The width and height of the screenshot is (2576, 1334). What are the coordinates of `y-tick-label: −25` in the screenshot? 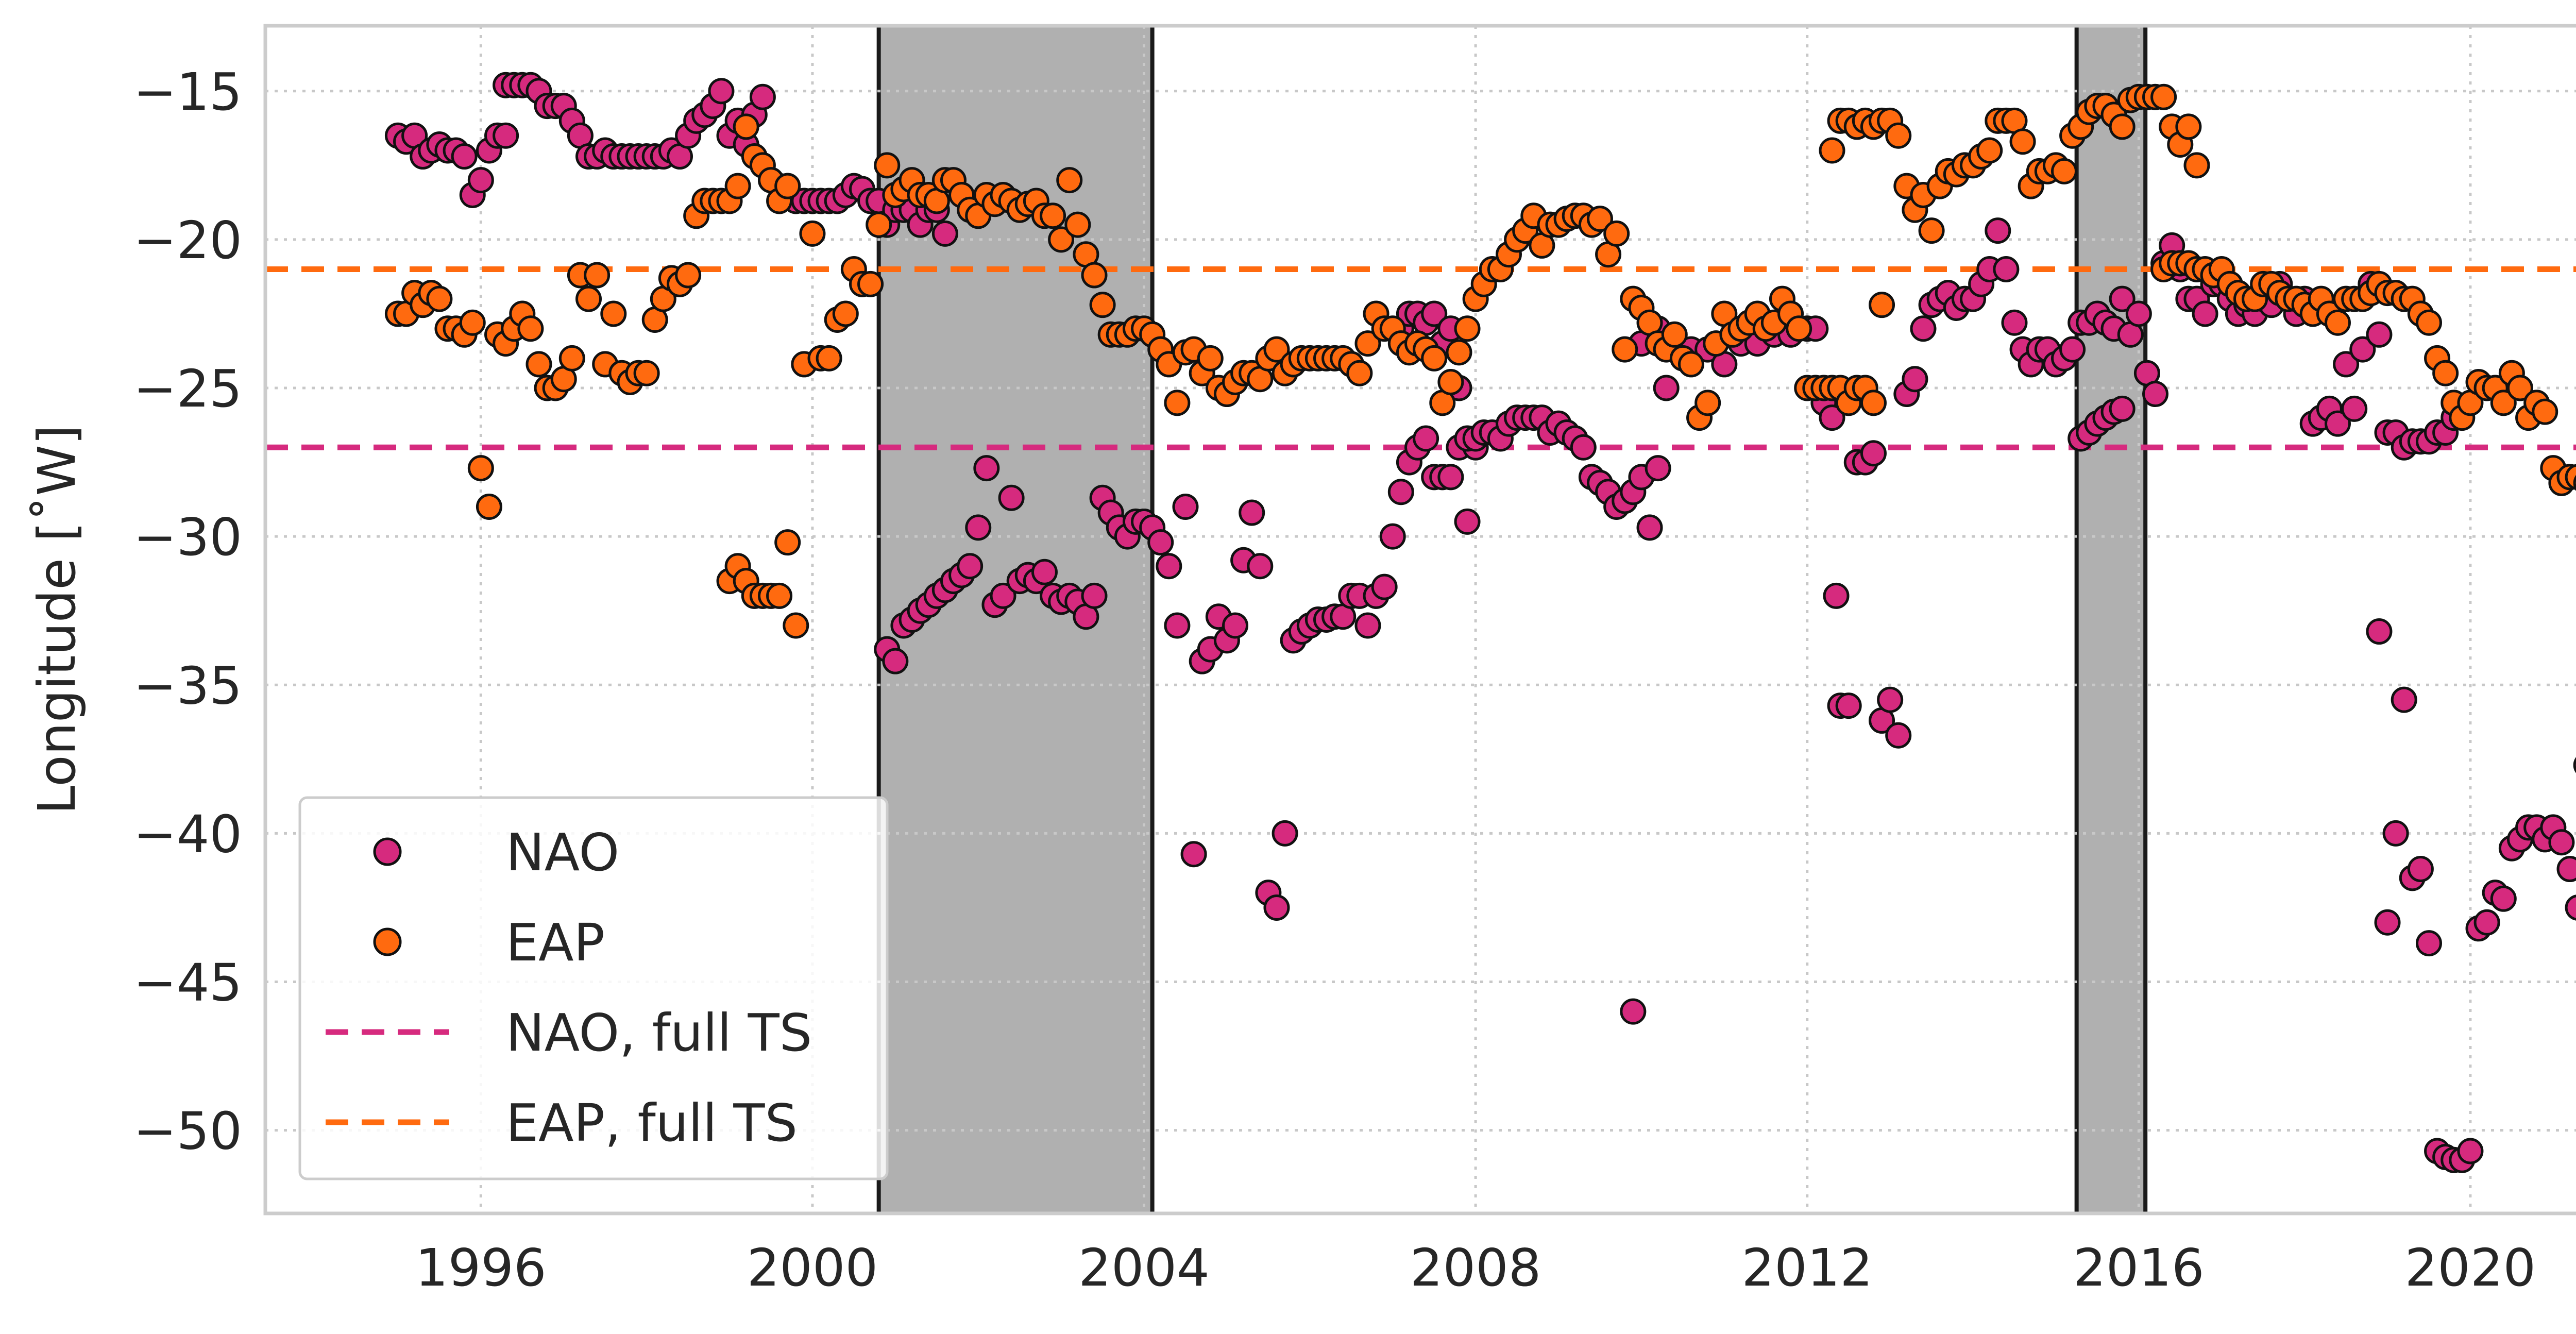 It's located at (187, 389).